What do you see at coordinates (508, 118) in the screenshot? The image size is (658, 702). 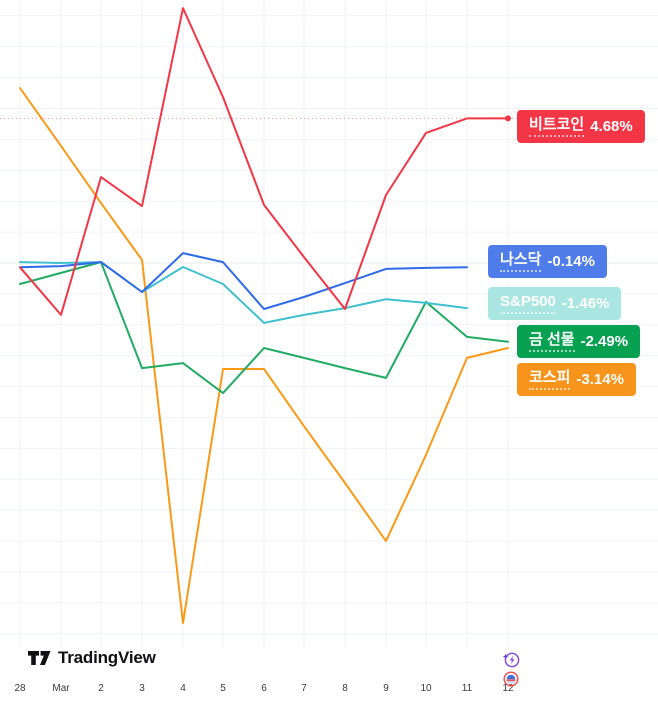 I see `series-end-dot-bitcoin` at bounding box center [508, 118].